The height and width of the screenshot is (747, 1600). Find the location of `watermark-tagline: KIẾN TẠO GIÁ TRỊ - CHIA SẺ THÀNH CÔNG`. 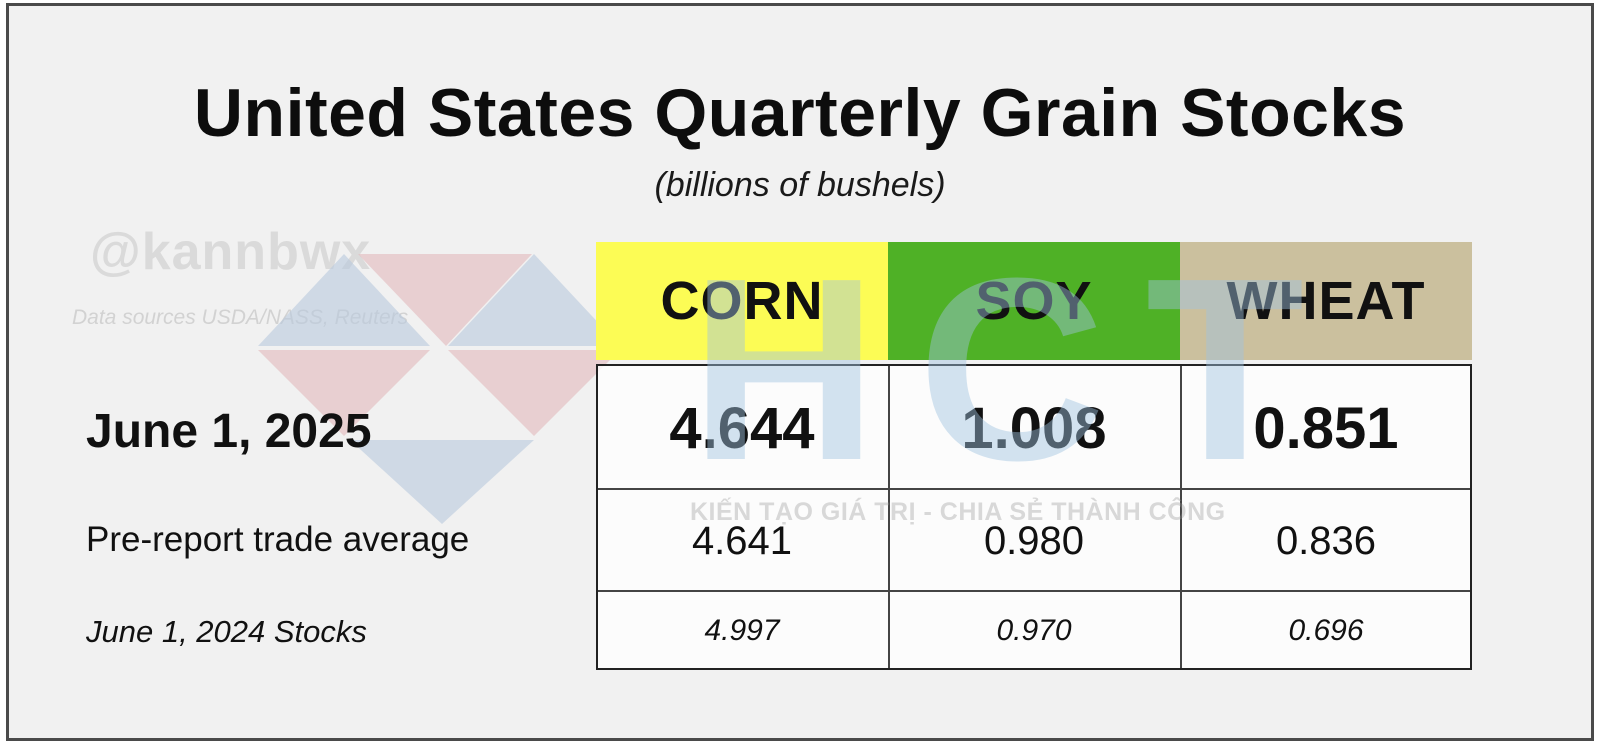

watermark-tagline: KIẾN TẠO GIÁ TRỊ - CHIA SẺ THÀNH CÔNG is located at coordinates (958, 512).